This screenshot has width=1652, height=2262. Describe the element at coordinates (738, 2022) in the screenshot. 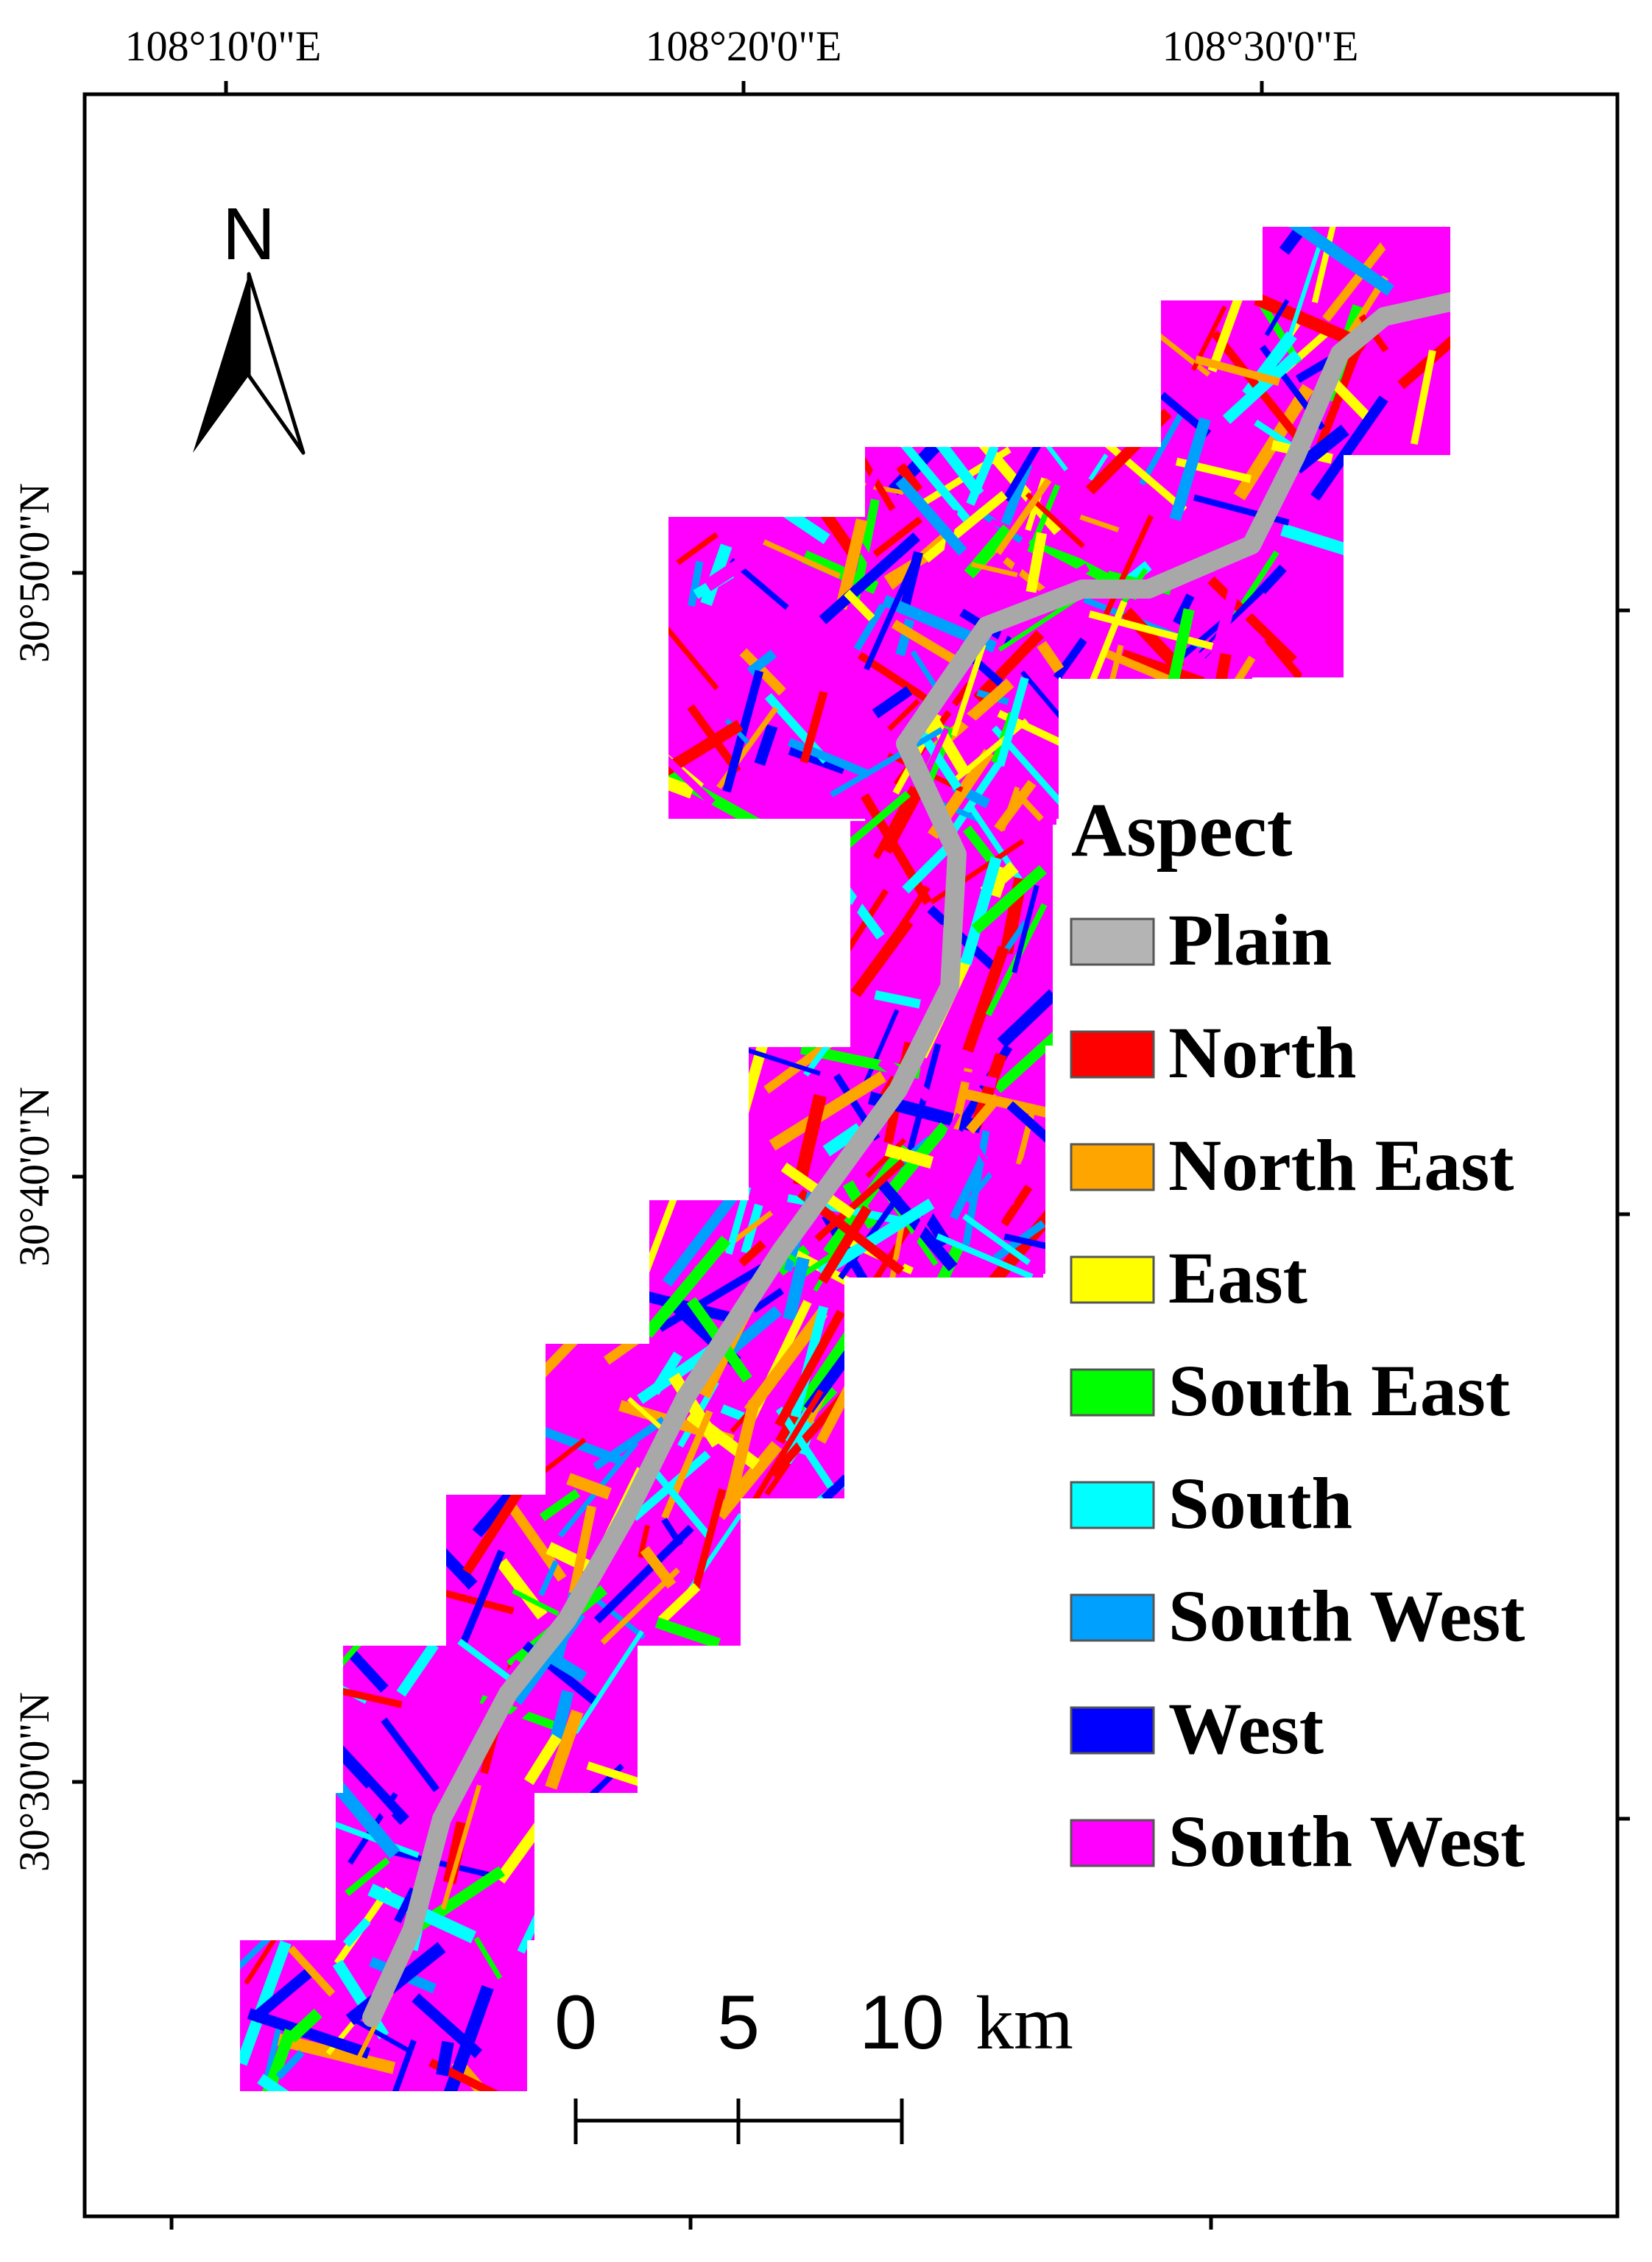

I see `scale-label-5: 5` at that location.